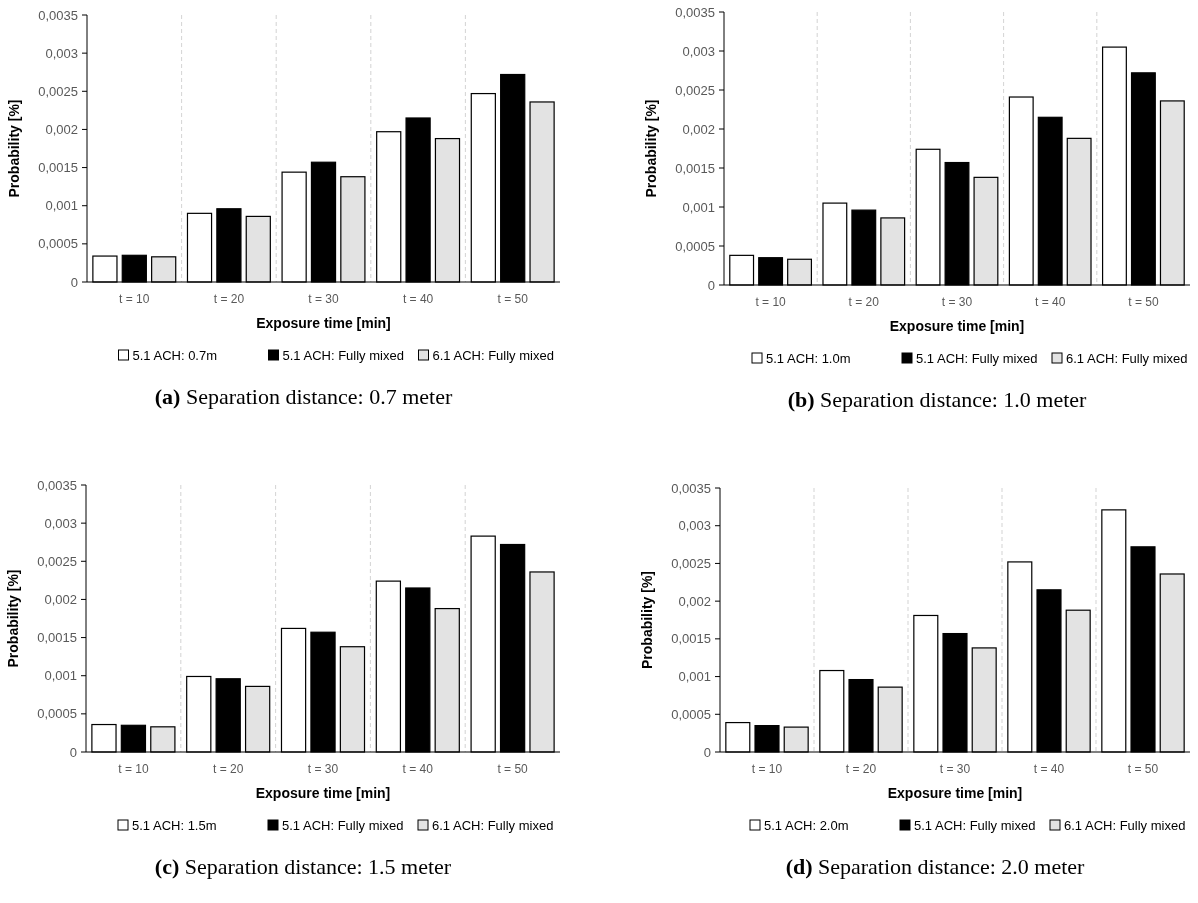  What do you see at coordinates (303, 866) in the screenshot?
I see `text: (c) Separation distance: 1.5 meter` at bounding box center [303, 866].